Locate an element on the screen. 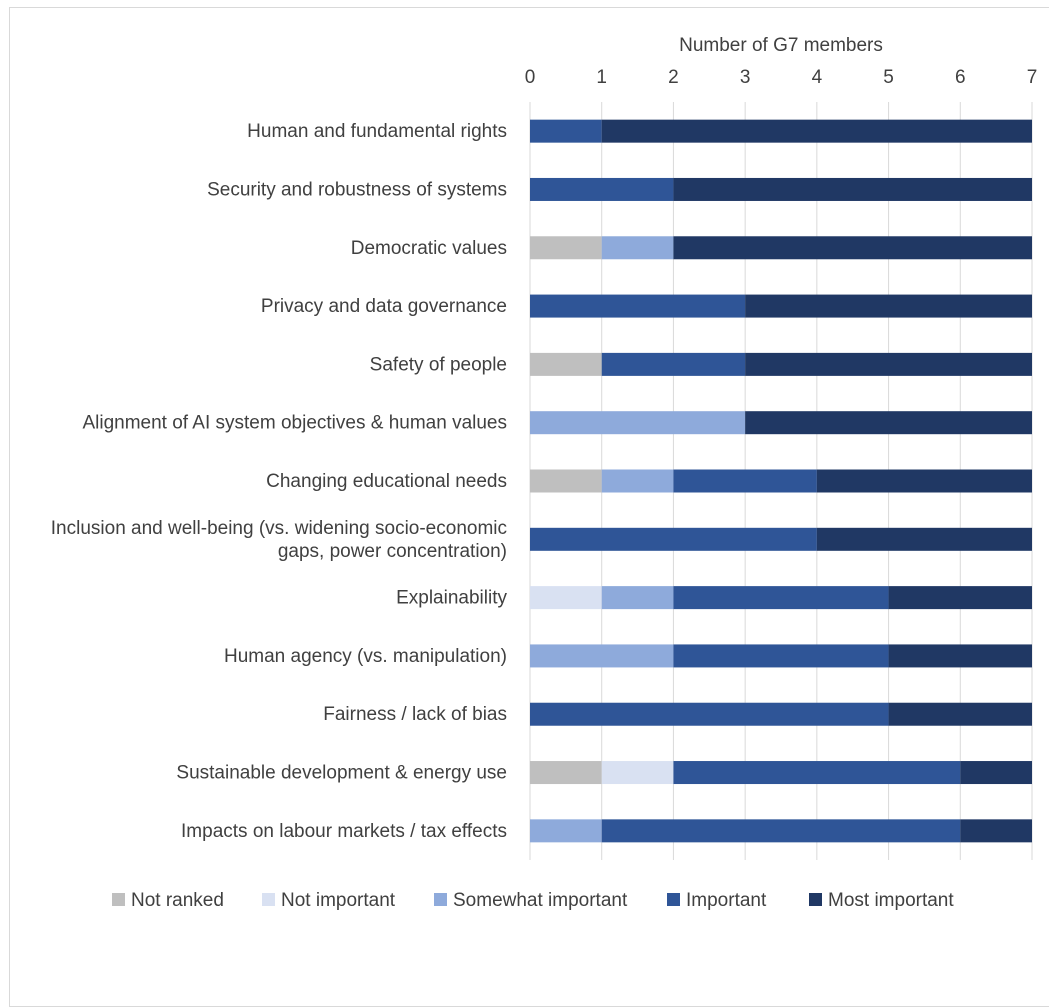  x-tick-label: 6 is located at coordinates (960, 77).